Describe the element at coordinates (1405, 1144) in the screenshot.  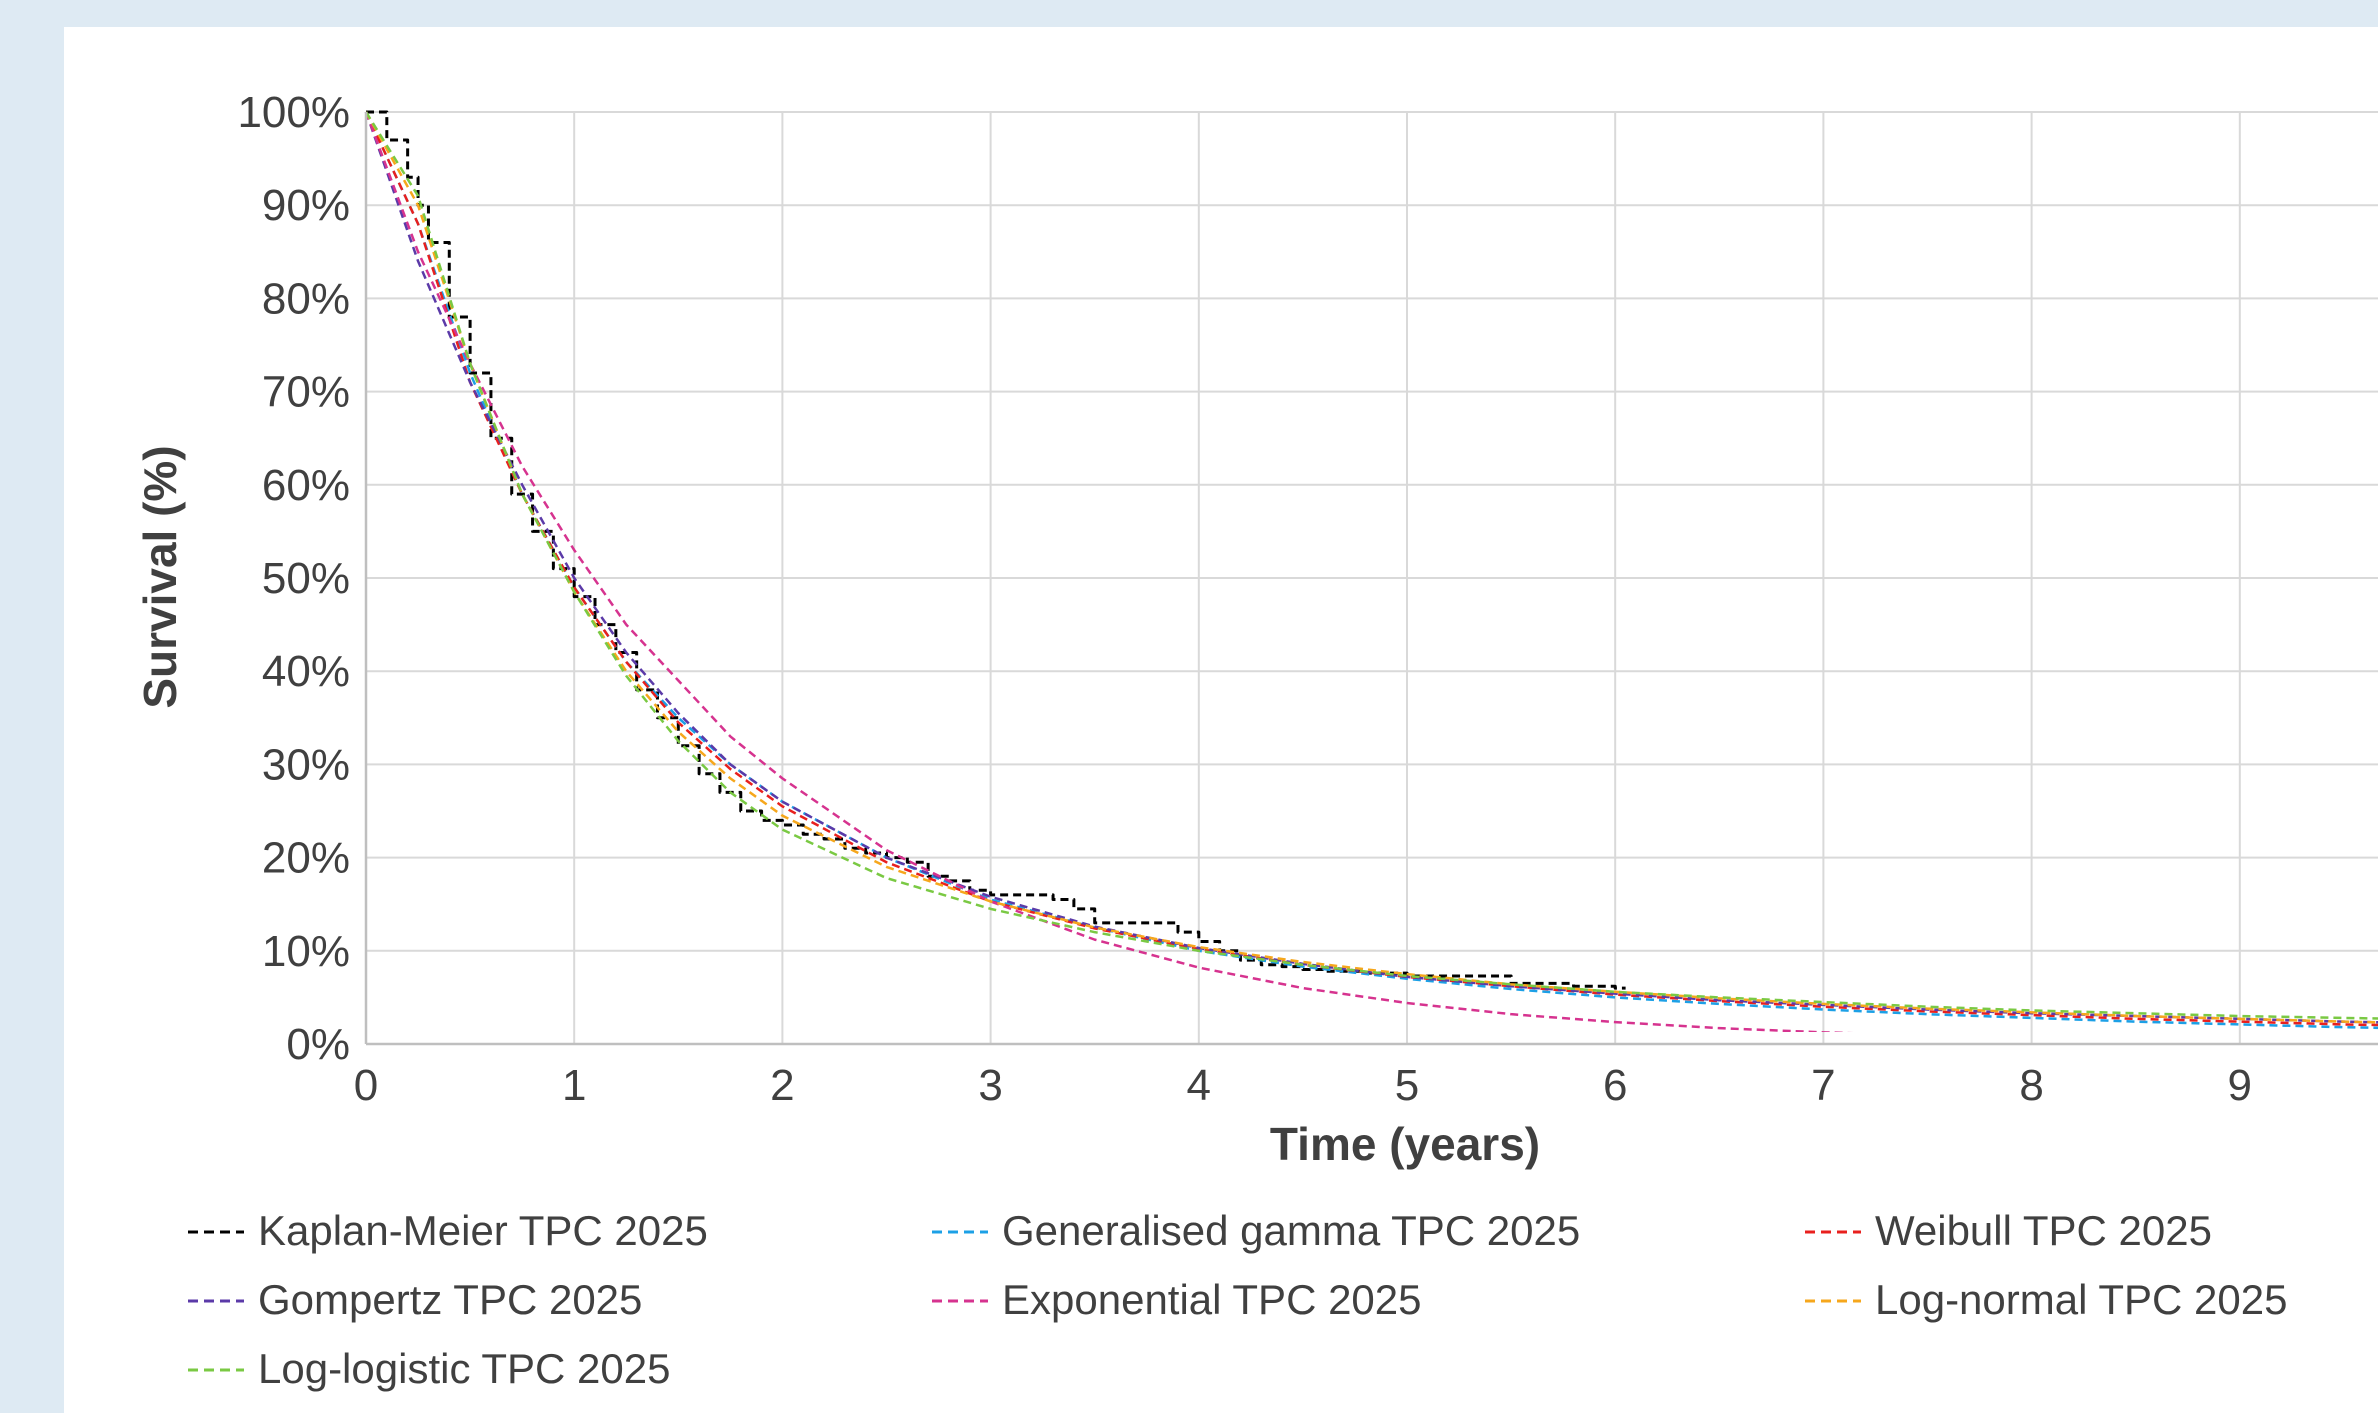
I see `x-axis-title: Time (years)` at that location.